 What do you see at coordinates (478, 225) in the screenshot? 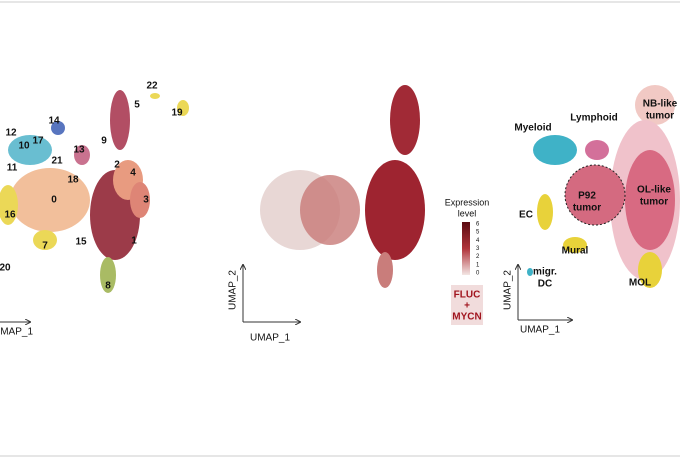
I see `color-bar-tick: 6` at bounding box center [478, 225].